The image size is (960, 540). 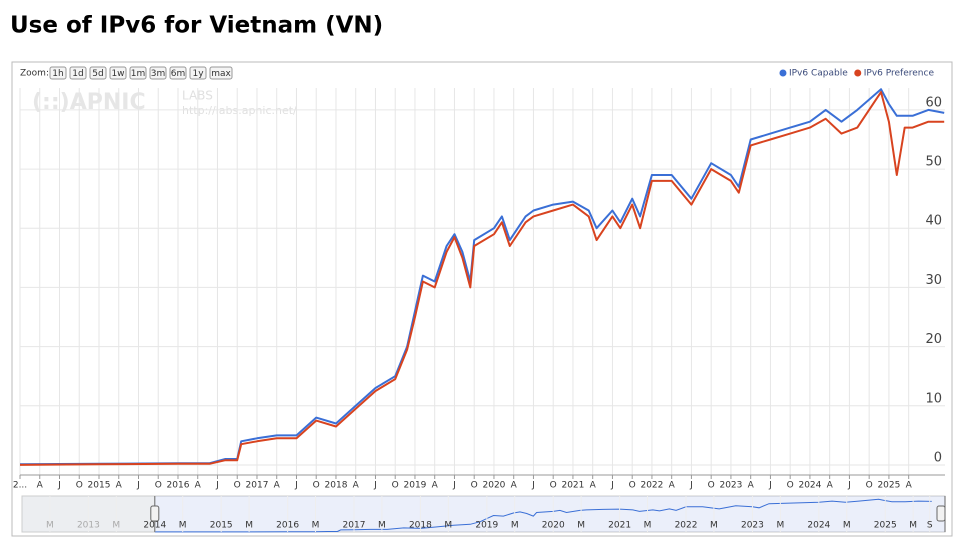 I want to click on navigator-tick-label: 2021, so click(x=619, y=526).